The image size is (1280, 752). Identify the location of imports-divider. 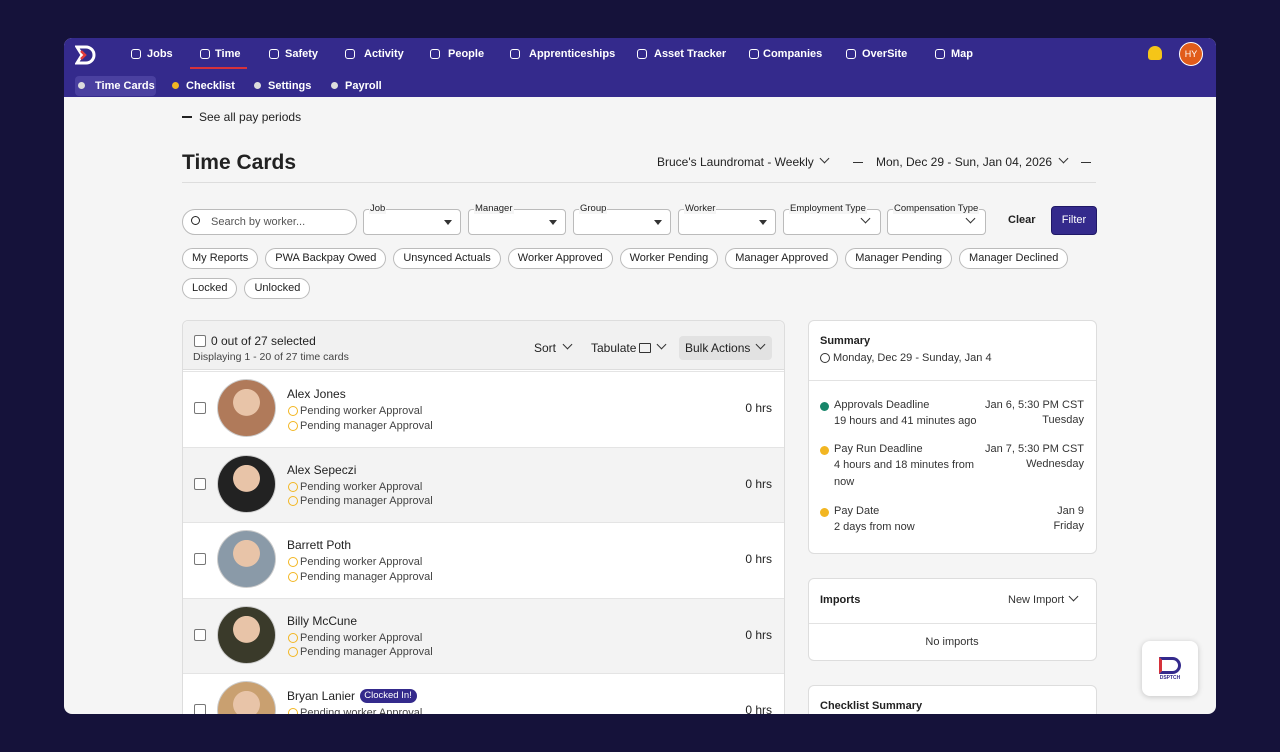
(952, 623).